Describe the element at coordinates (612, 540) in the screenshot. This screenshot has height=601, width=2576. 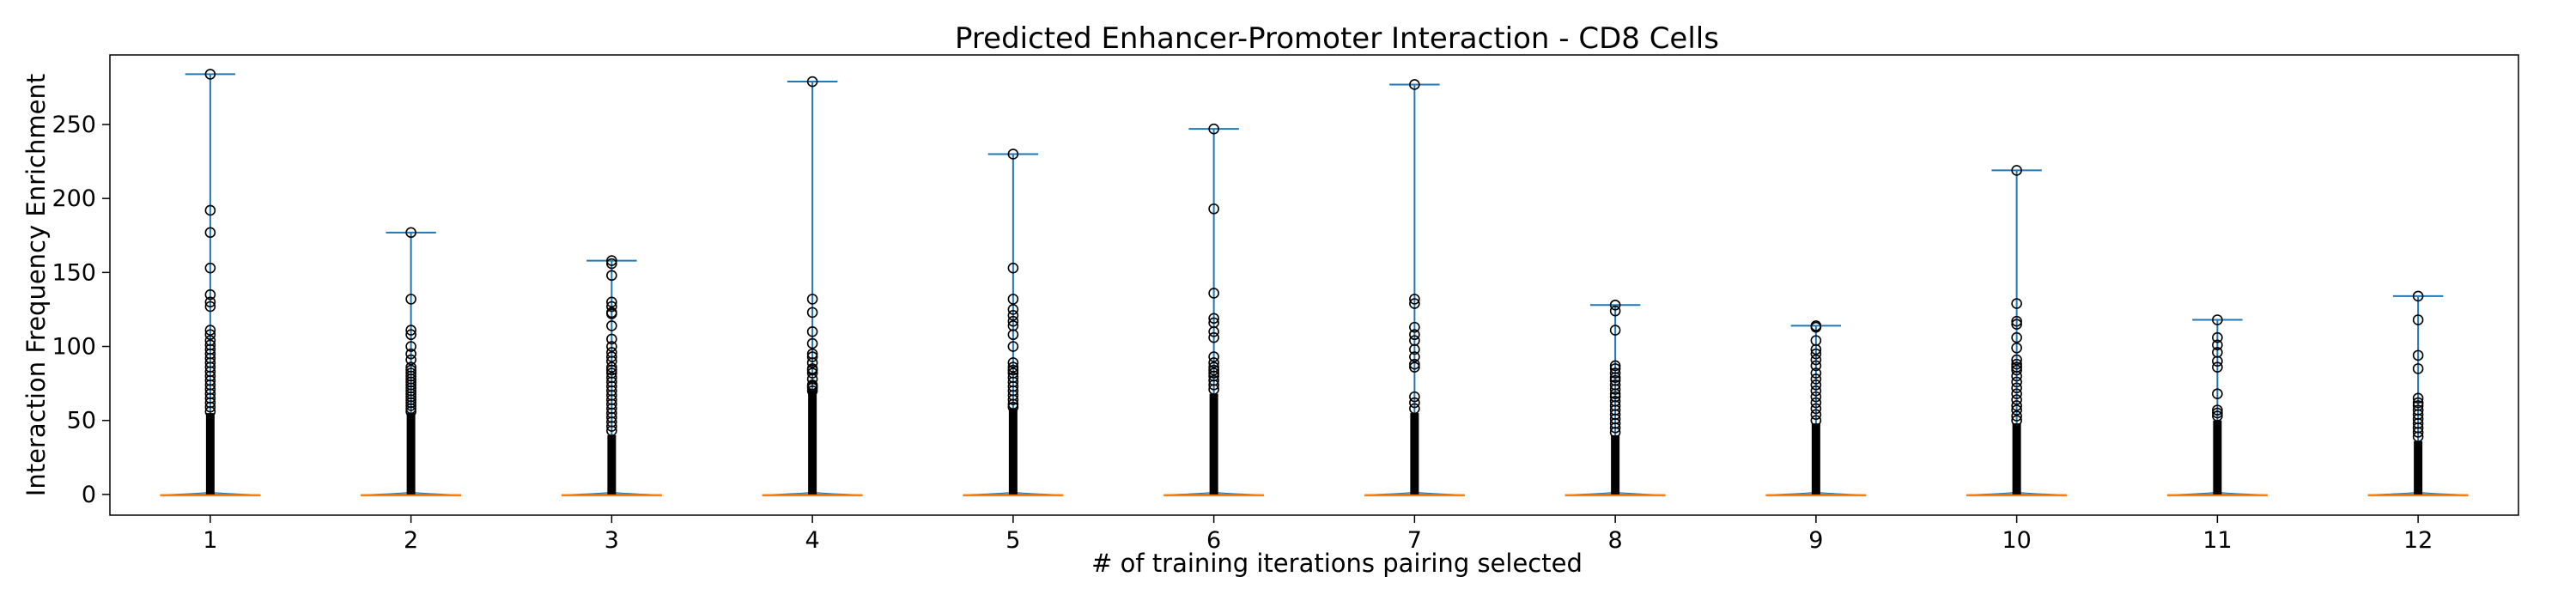
I see `x-tick-label: 3` at that location.